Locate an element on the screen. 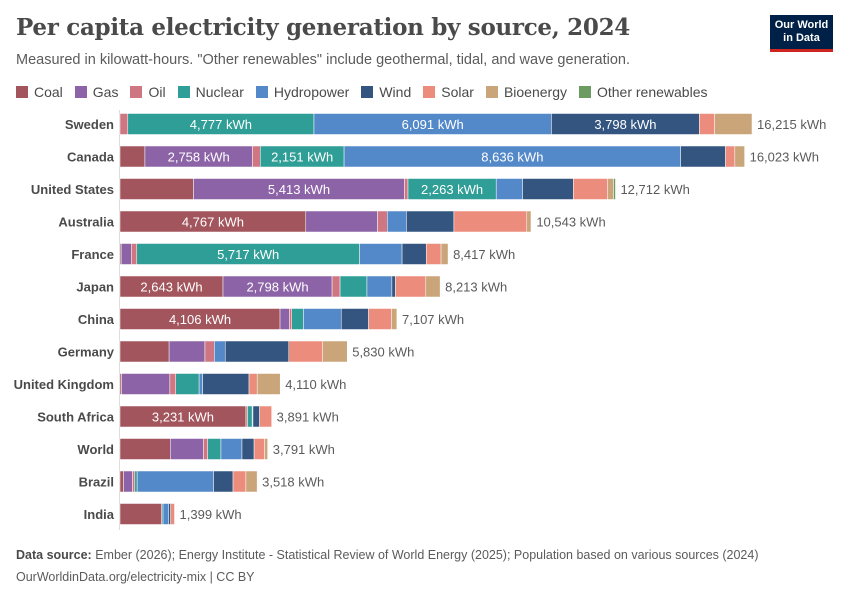 Image resolution: width=850 pixels, height=600 pixels. legend-item: Bioenergy is located at coordinates (526, 92).